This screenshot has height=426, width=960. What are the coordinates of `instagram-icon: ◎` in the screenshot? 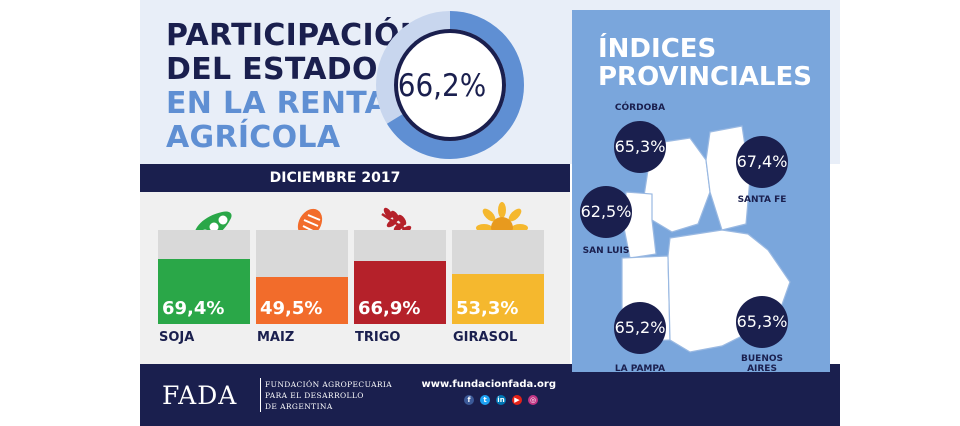 It's located at (533, 400).